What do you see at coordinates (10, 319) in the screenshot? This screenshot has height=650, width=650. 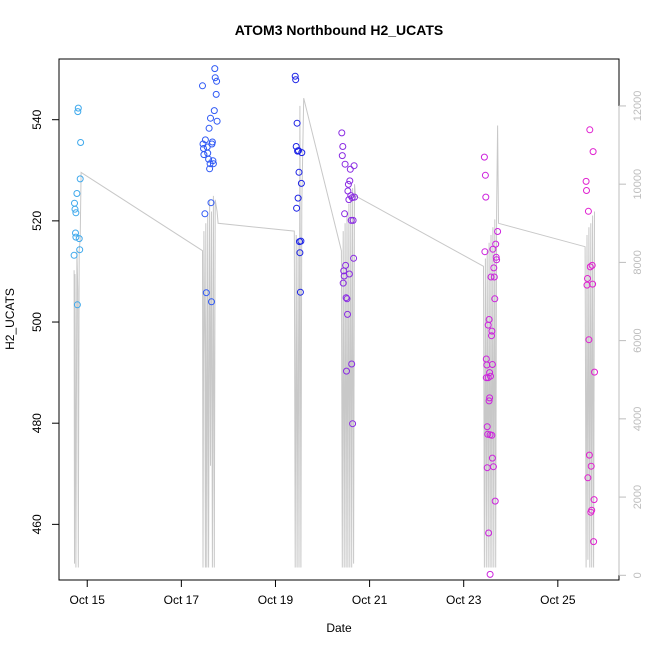 I see `y-axis-label: H2_UCATS` at bounding box center [10, 319].